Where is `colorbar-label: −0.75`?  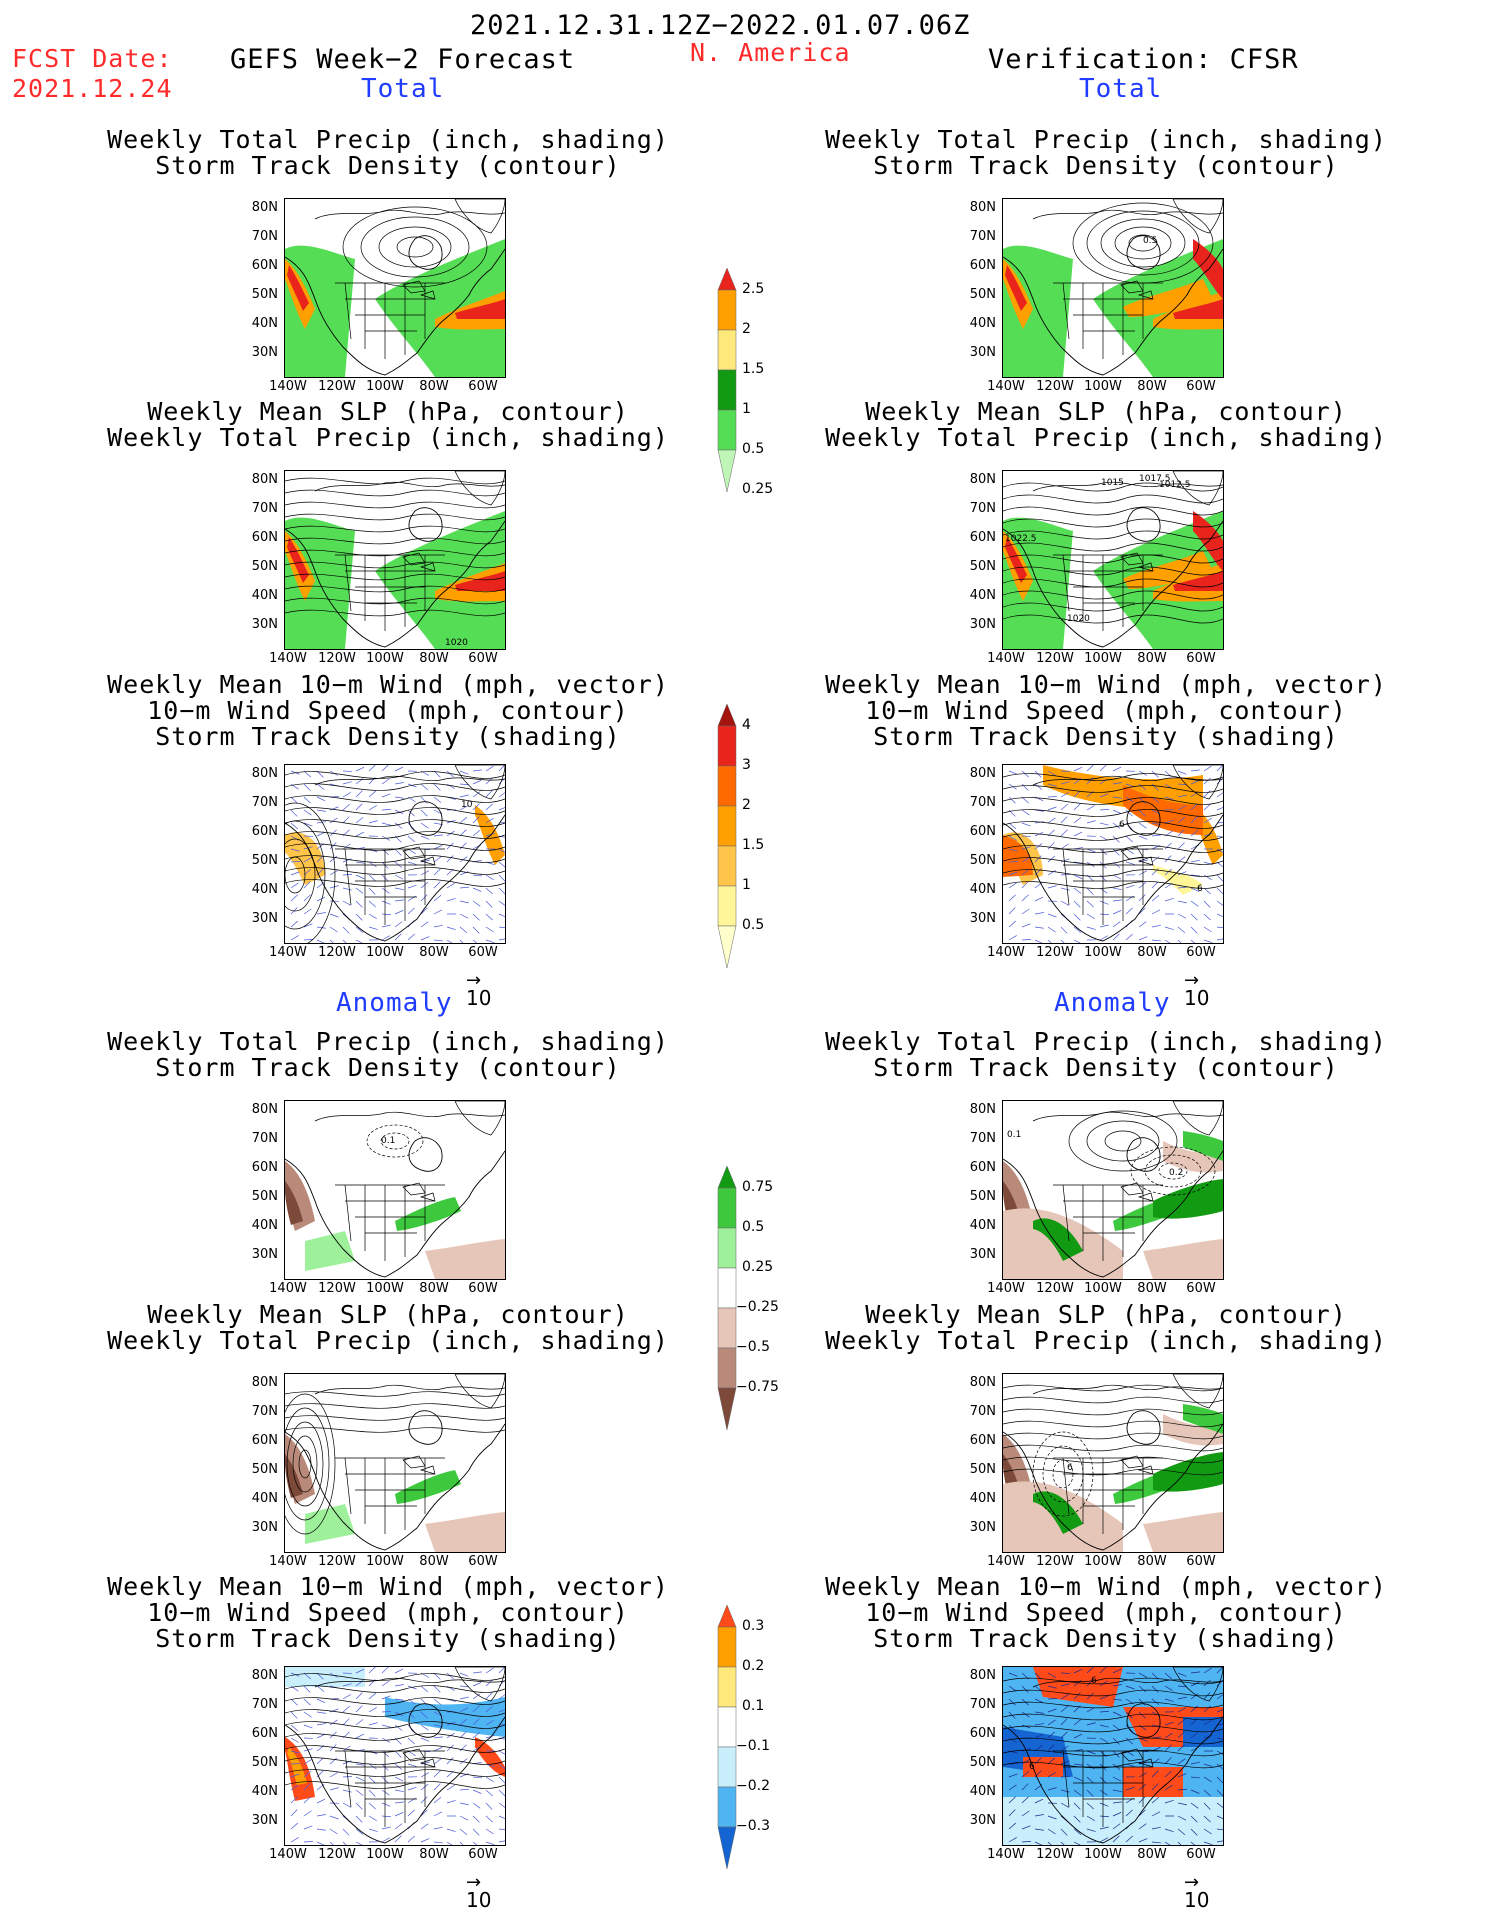 colorbar-label: −0.75 is located at coordinates (757, 1387).